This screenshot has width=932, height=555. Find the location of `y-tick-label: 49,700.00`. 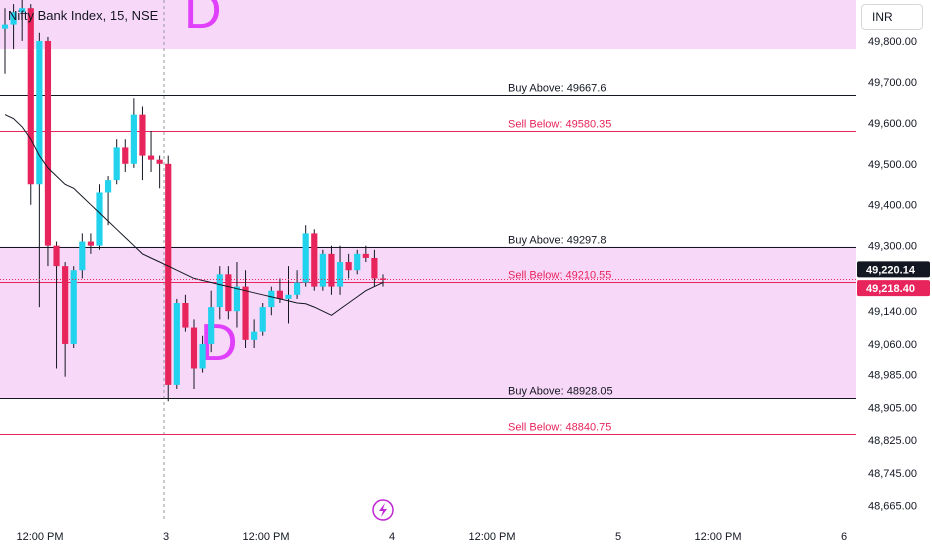

y-tick-label: 49,700.00 is located at coordinates (892, 83).